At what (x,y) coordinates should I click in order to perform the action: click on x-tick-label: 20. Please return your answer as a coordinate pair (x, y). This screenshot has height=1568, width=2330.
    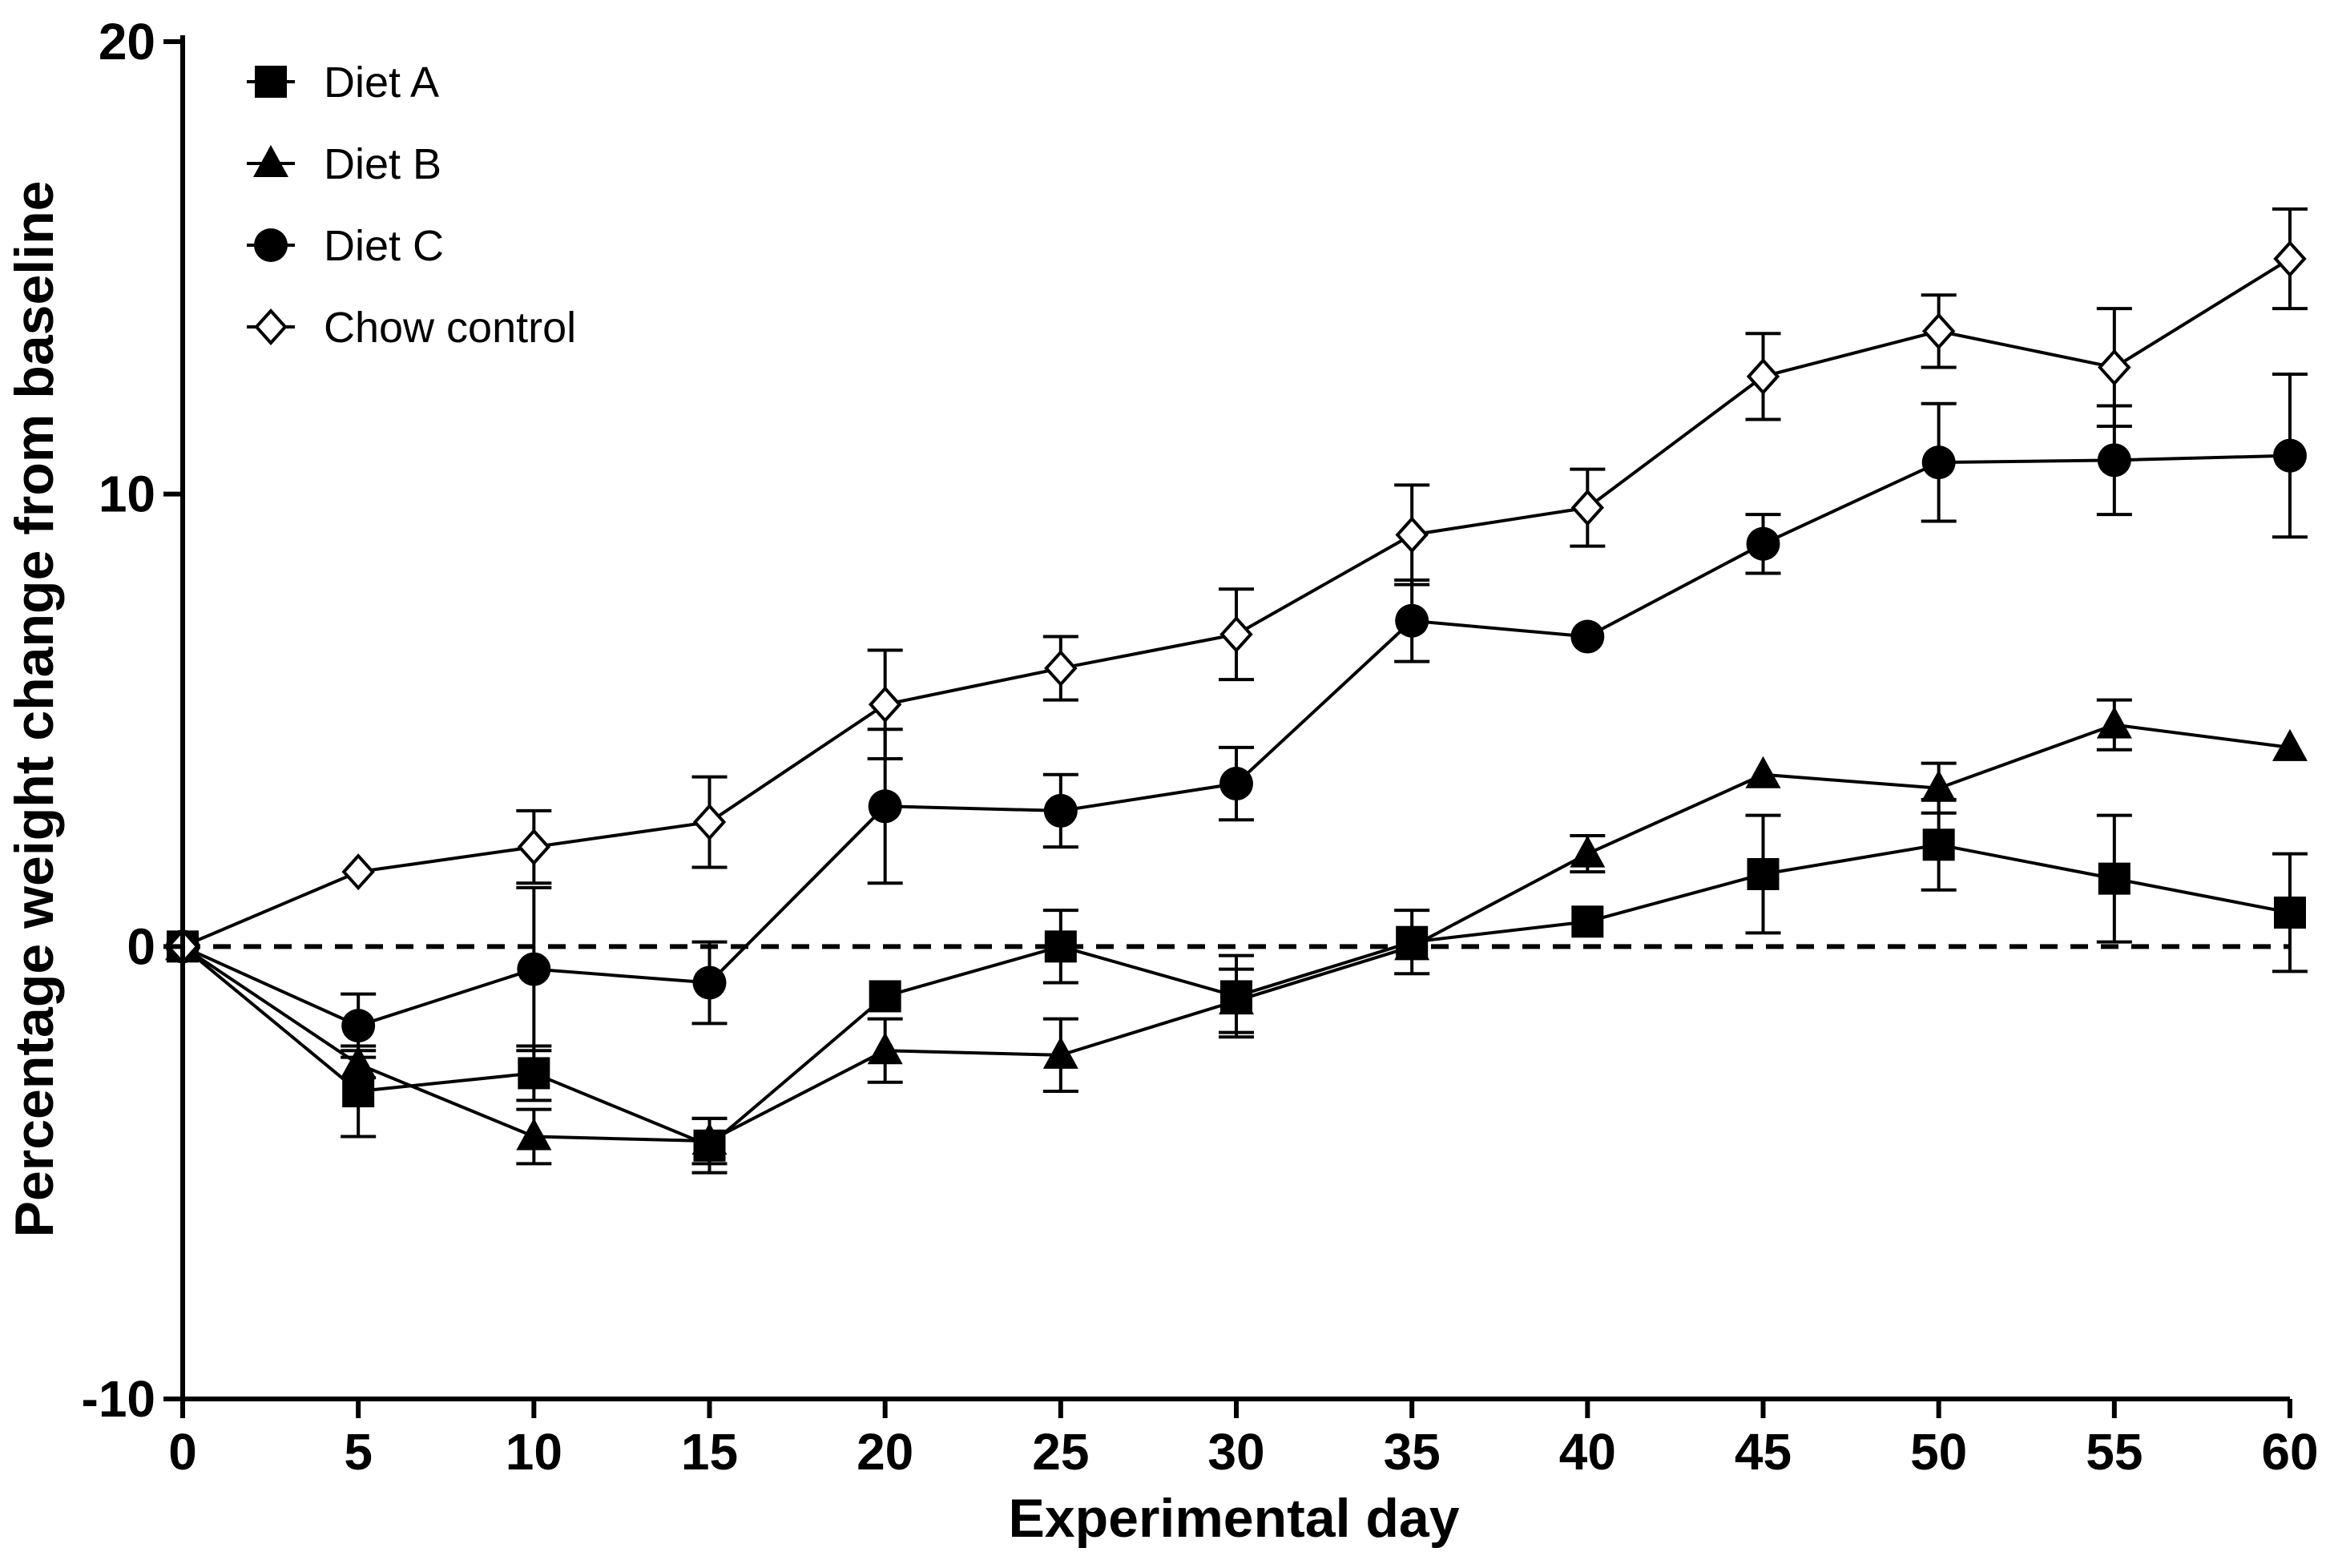
    Looking at the image, I should click on (885, 1452).